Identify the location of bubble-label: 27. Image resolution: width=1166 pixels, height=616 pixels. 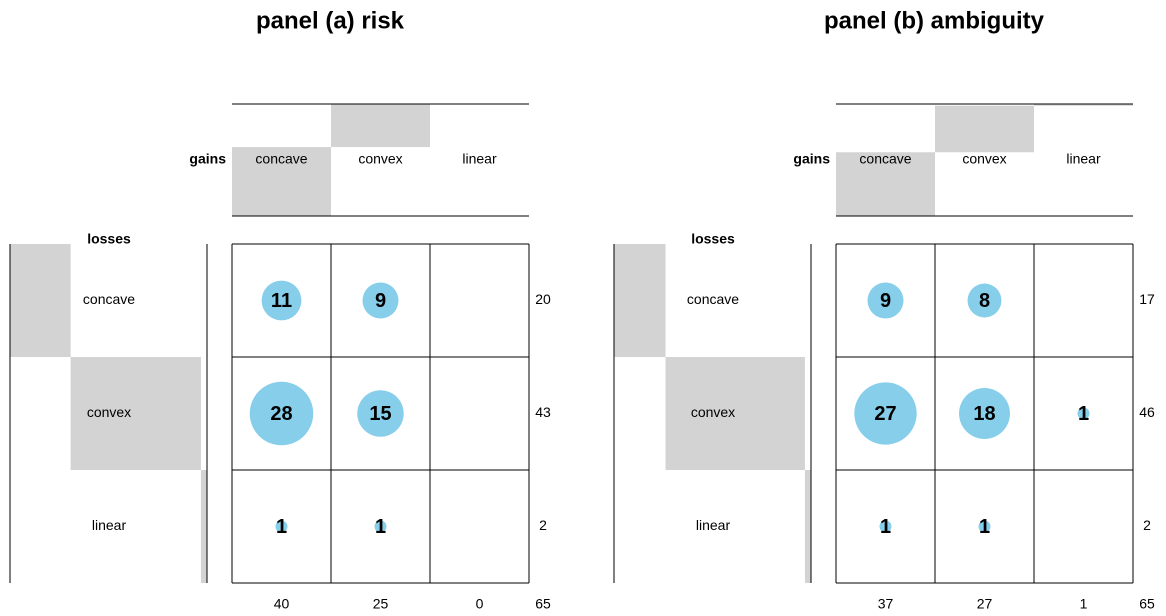
(885, 414).